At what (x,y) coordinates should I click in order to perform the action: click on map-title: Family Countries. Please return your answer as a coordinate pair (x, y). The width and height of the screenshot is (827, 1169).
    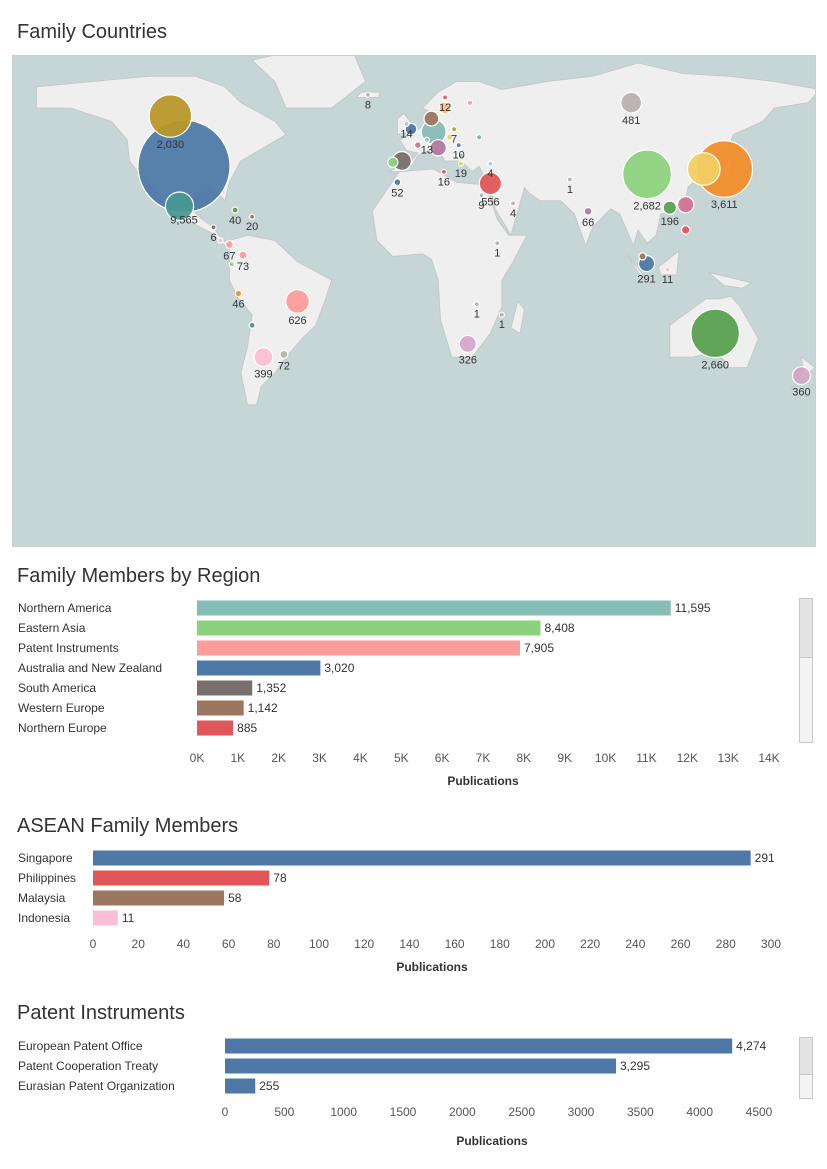
    Looking at the image, I should click on (92, 32).